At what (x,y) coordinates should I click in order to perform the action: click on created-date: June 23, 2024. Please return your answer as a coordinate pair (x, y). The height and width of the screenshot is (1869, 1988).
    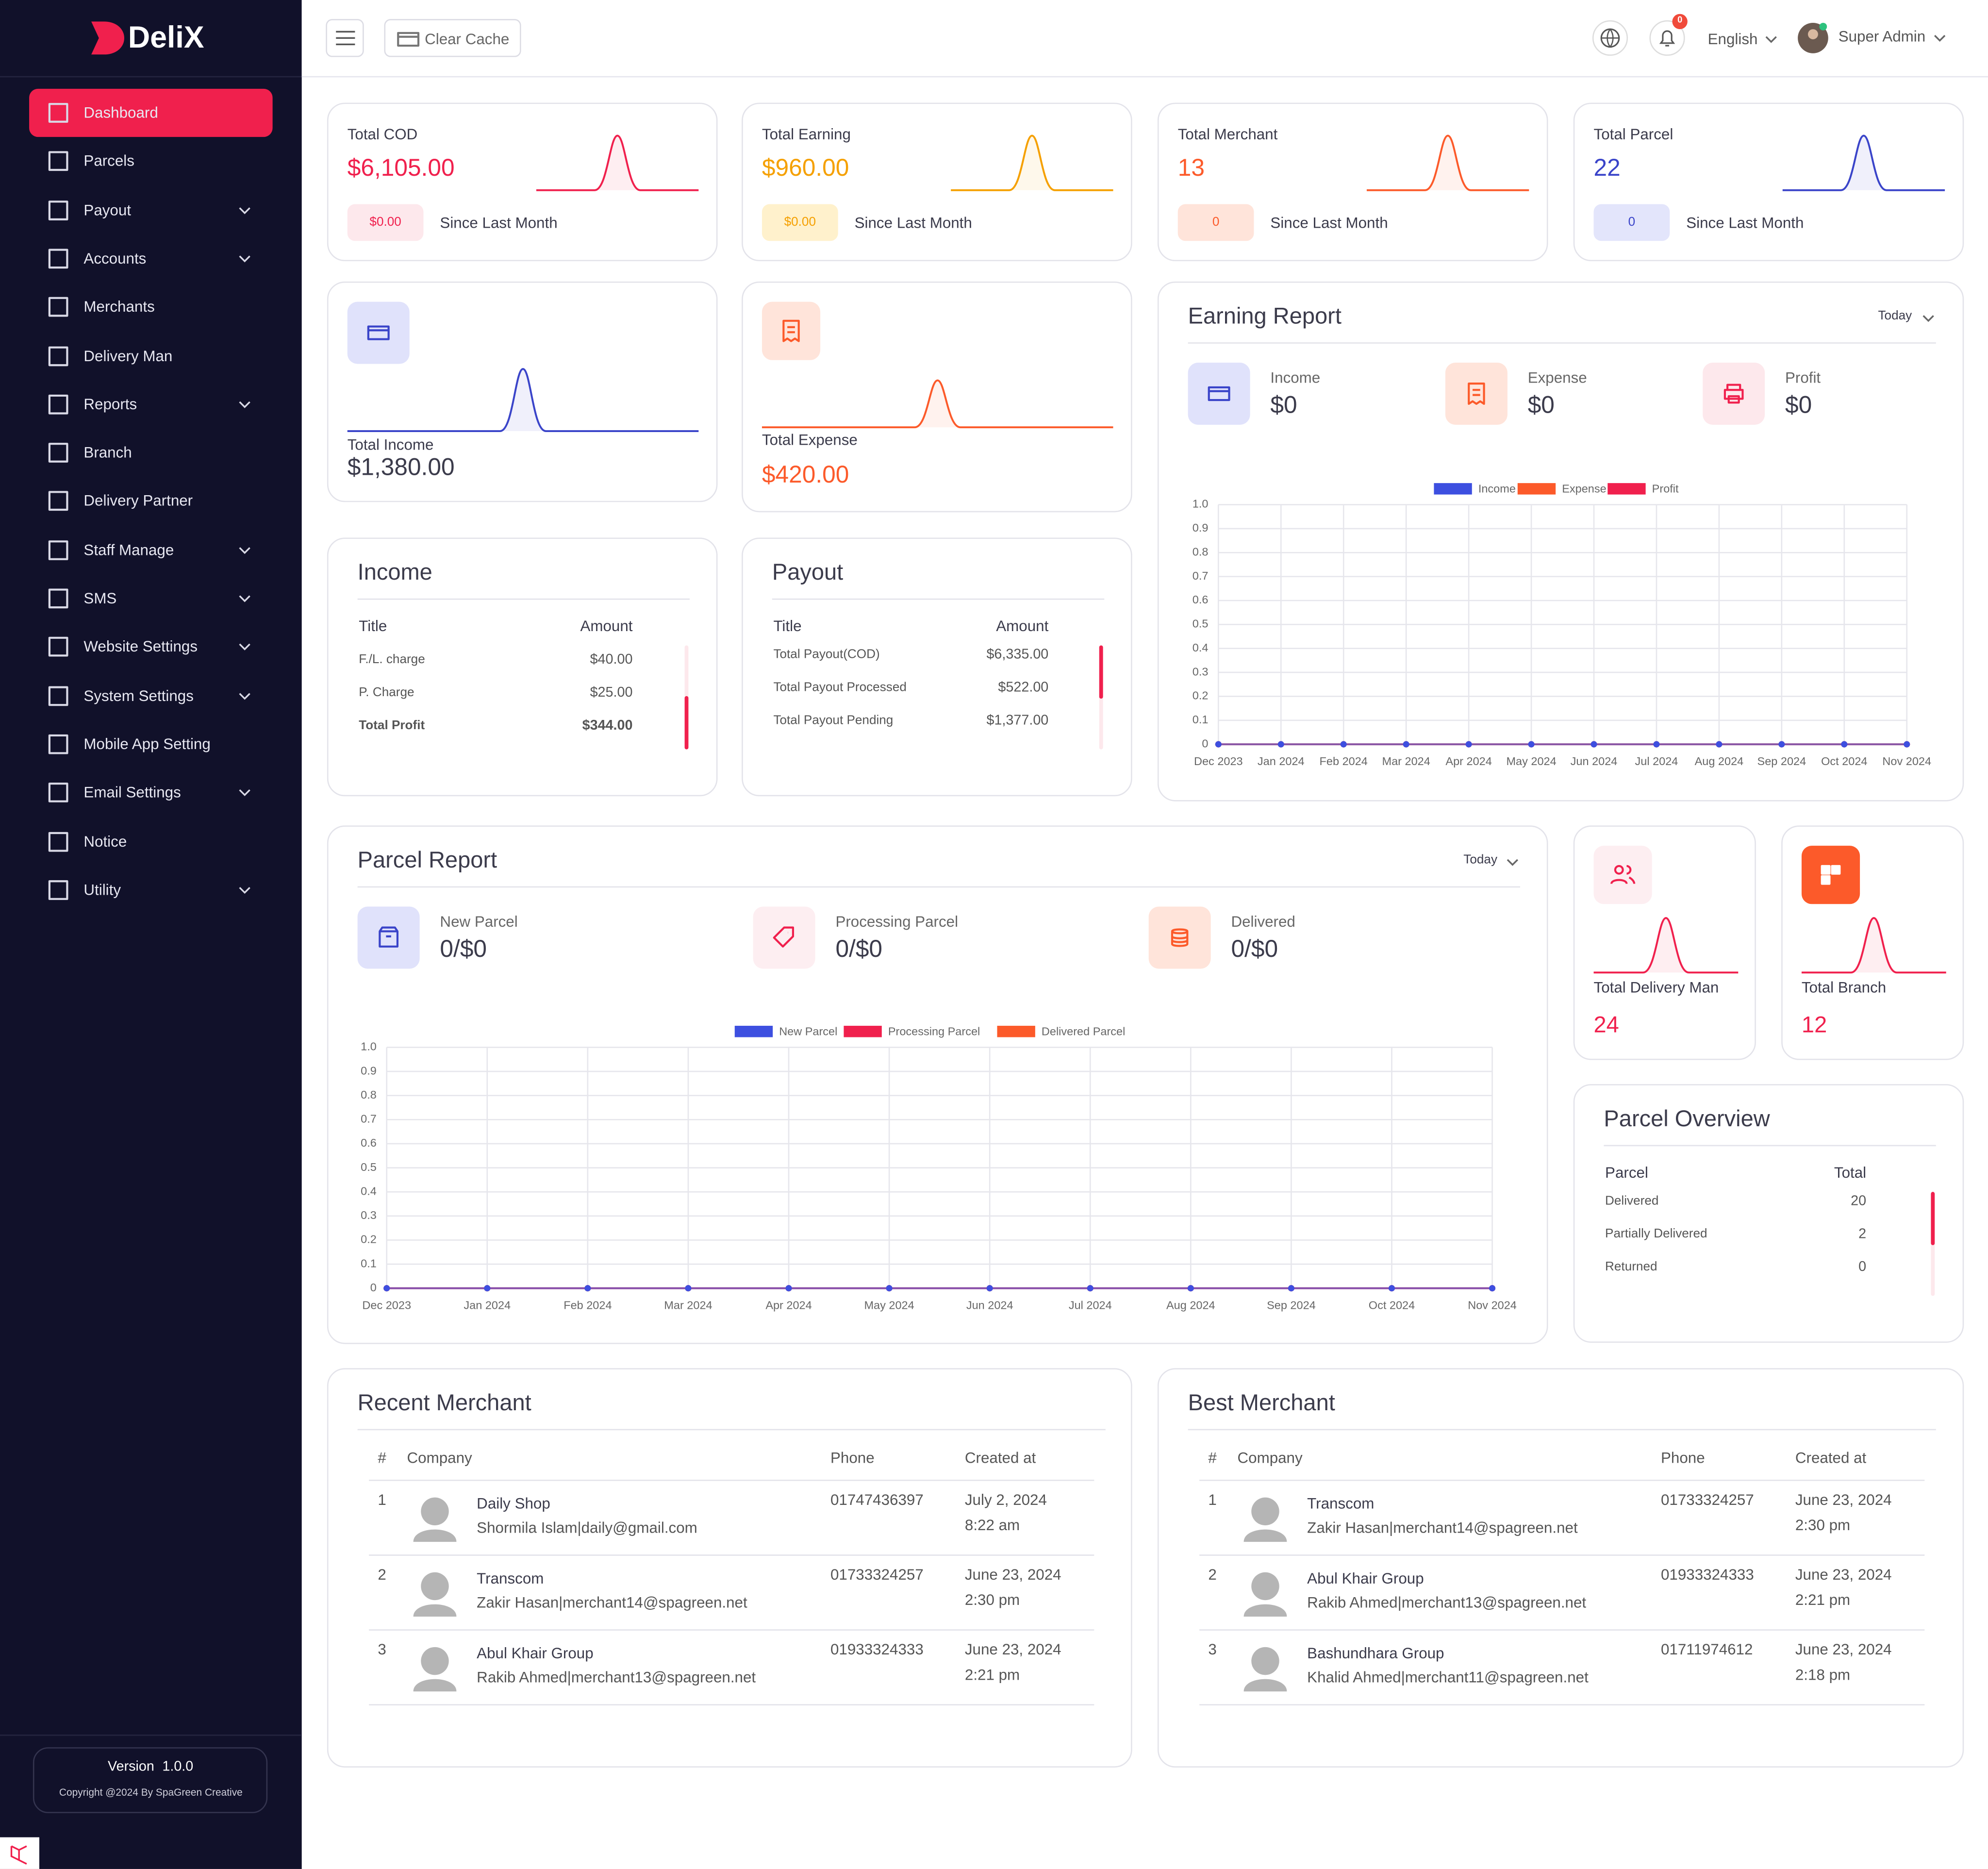
    Looking at the image, I should click on (1013, 1649).